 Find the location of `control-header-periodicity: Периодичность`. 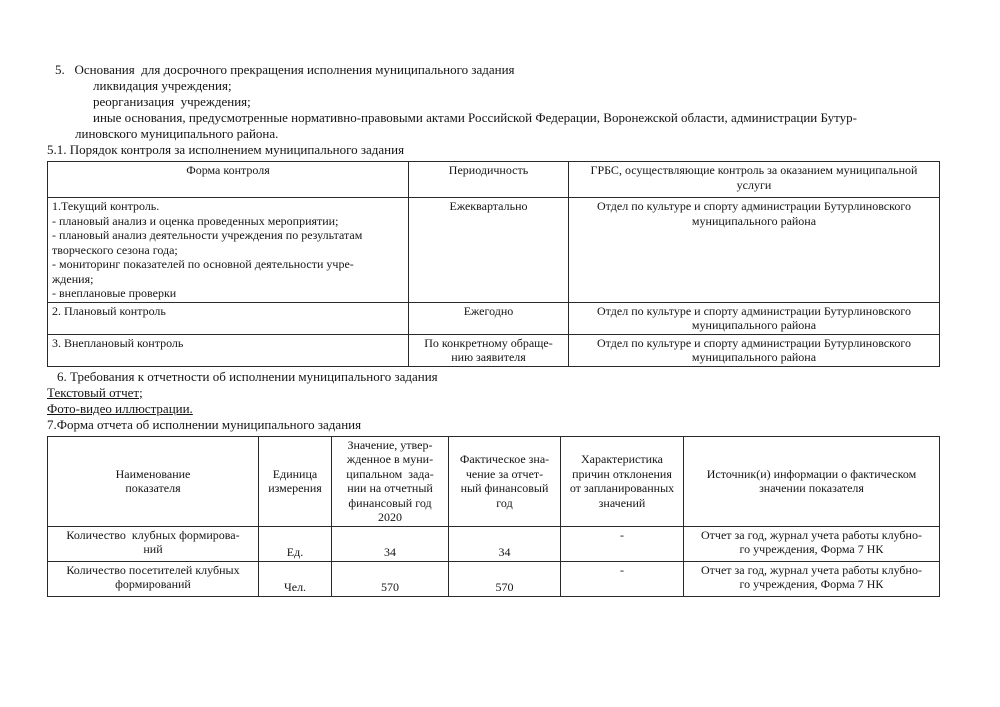

control-header-periodicity: Периодичность is located at coordinates (488, 179).